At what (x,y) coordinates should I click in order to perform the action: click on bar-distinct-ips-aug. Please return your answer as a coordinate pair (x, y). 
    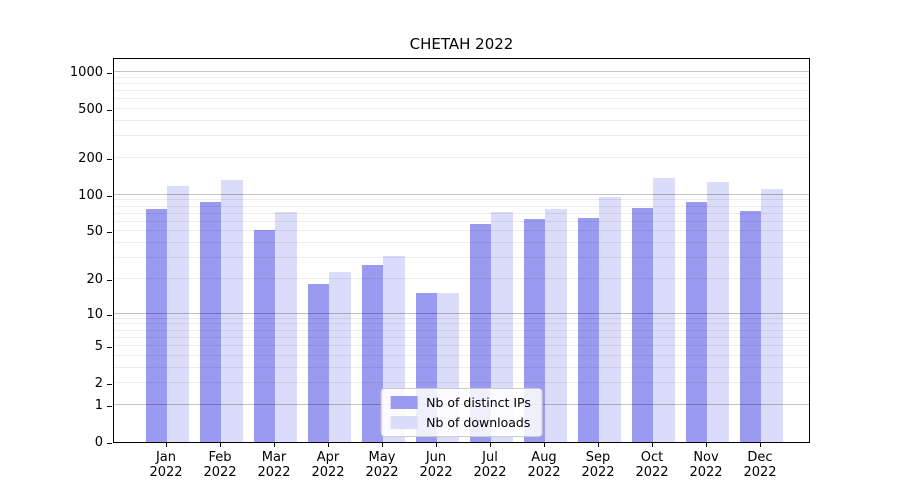
    Looking at the image, I should click on (534, 330).